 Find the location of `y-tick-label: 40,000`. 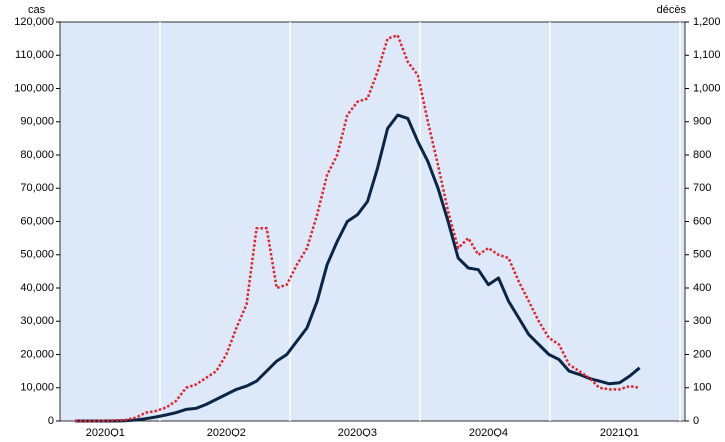

y-tick-label: 40,000 is located at coordinates (37, 288).